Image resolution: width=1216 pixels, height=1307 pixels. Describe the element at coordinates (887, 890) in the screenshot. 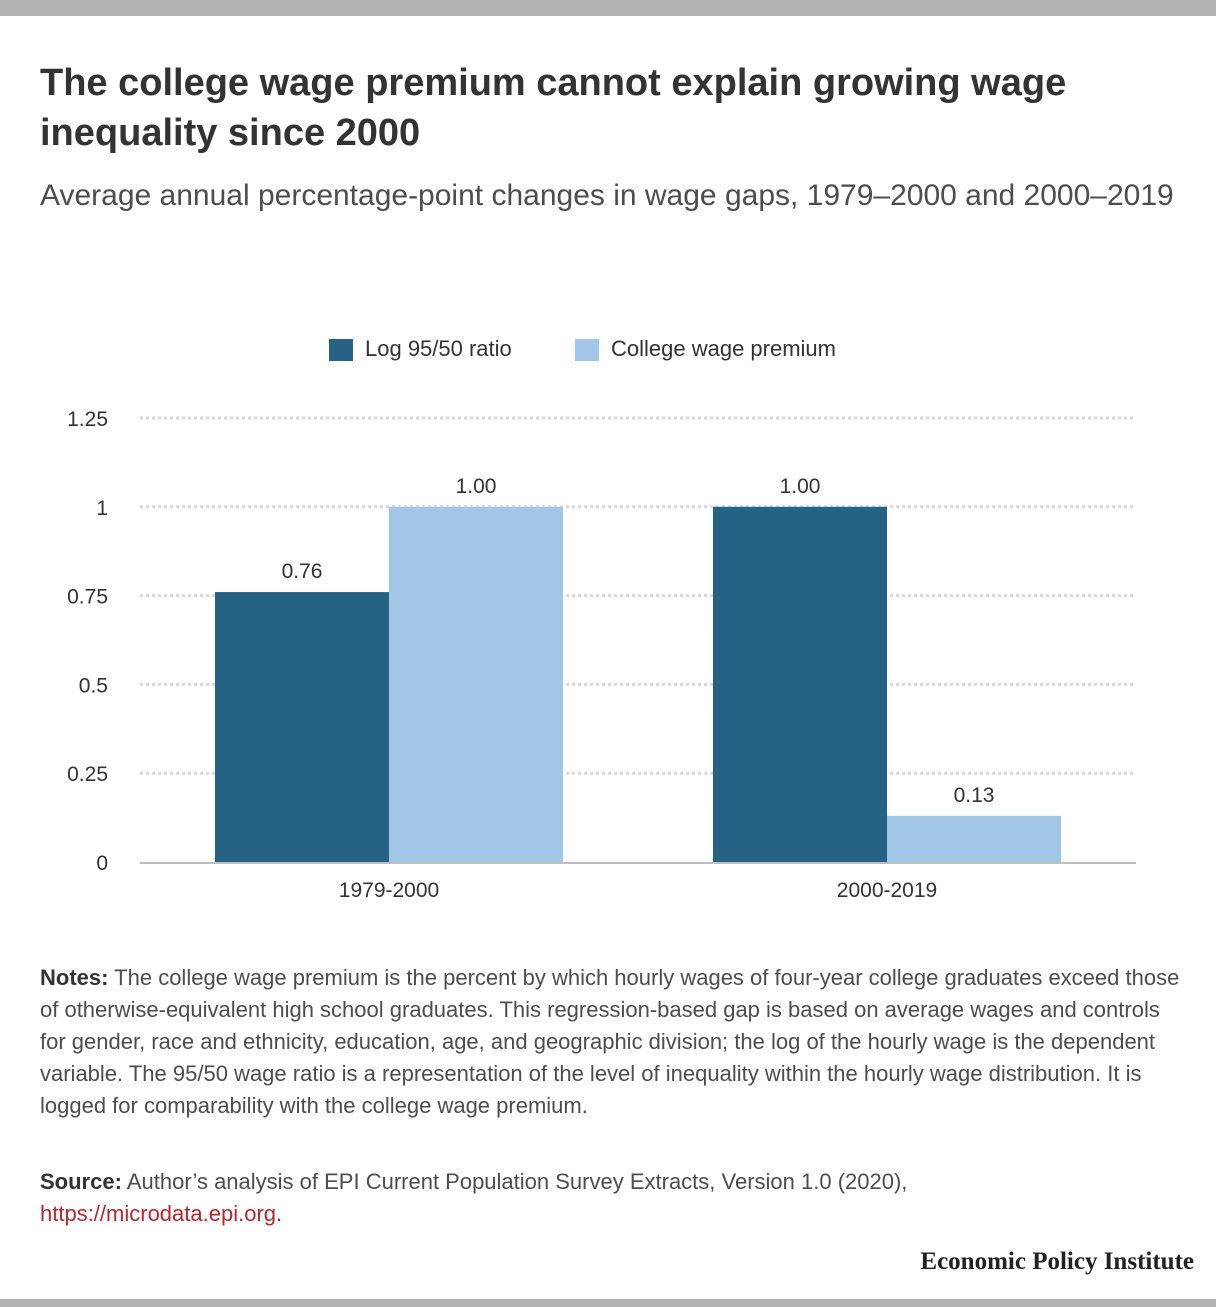

I see `x-tick-label: 2000-2019` at that location.